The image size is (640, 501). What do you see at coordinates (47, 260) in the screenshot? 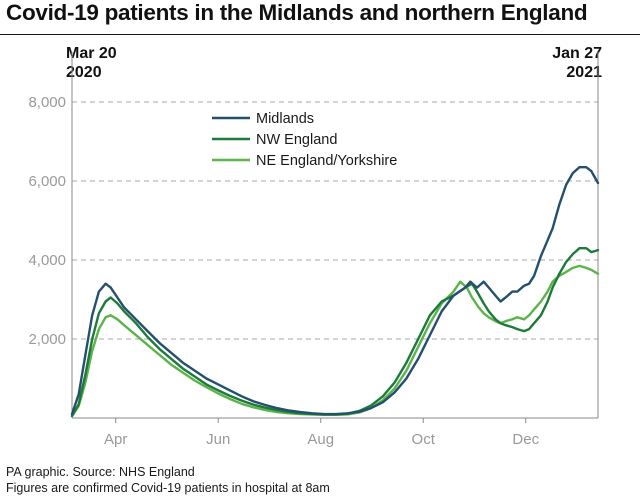
I see `y-tick-label: 4,000` at bounding box center [47, 260].